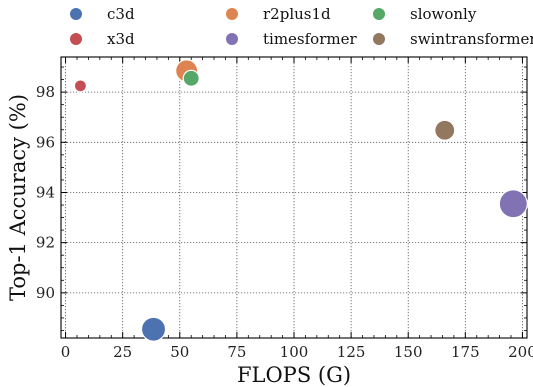 The image size is (533, 387). I want to click on legend-label-c3d: c3d, so click(121, 14).